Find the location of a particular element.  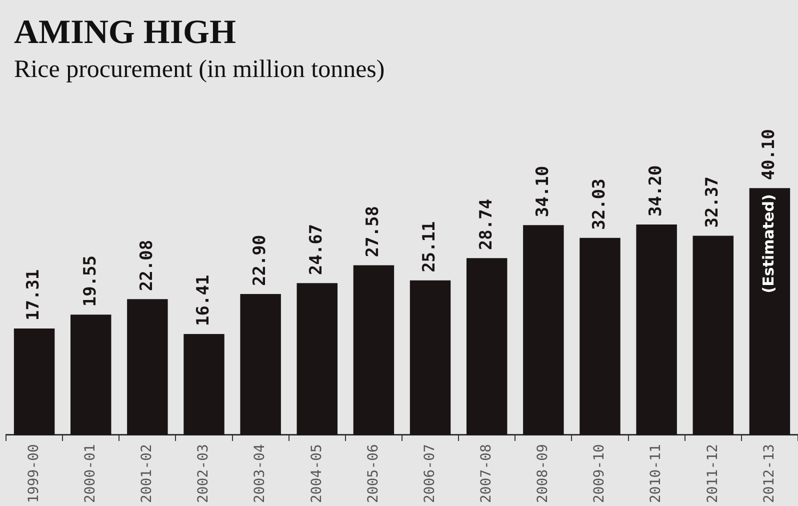

x-tick-label: 1999-00 is located at coordinates (34, 474).